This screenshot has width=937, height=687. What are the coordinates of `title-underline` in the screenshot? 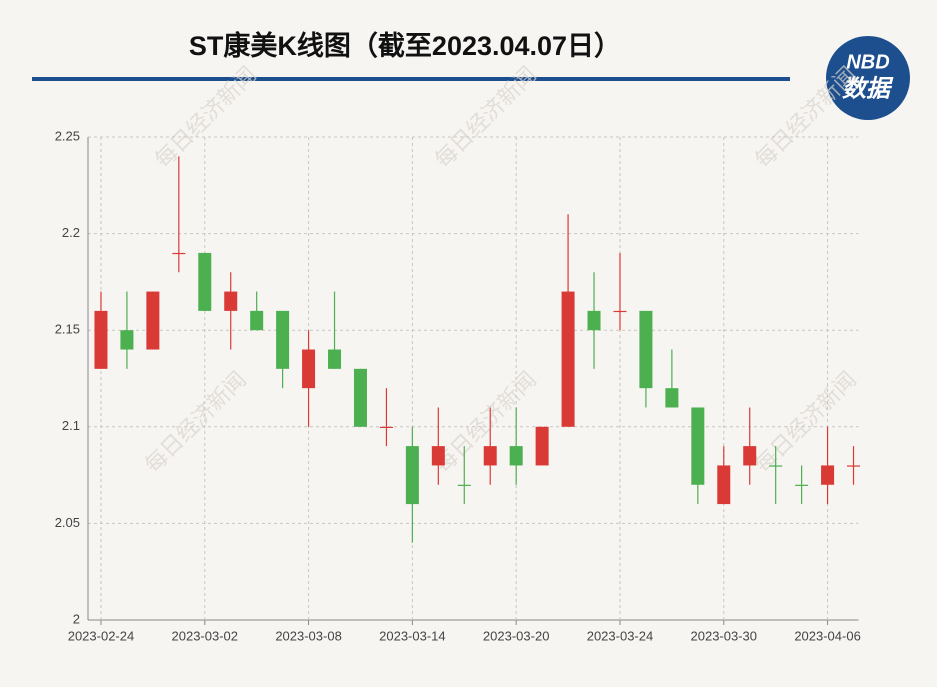 It's located at (411, 79).